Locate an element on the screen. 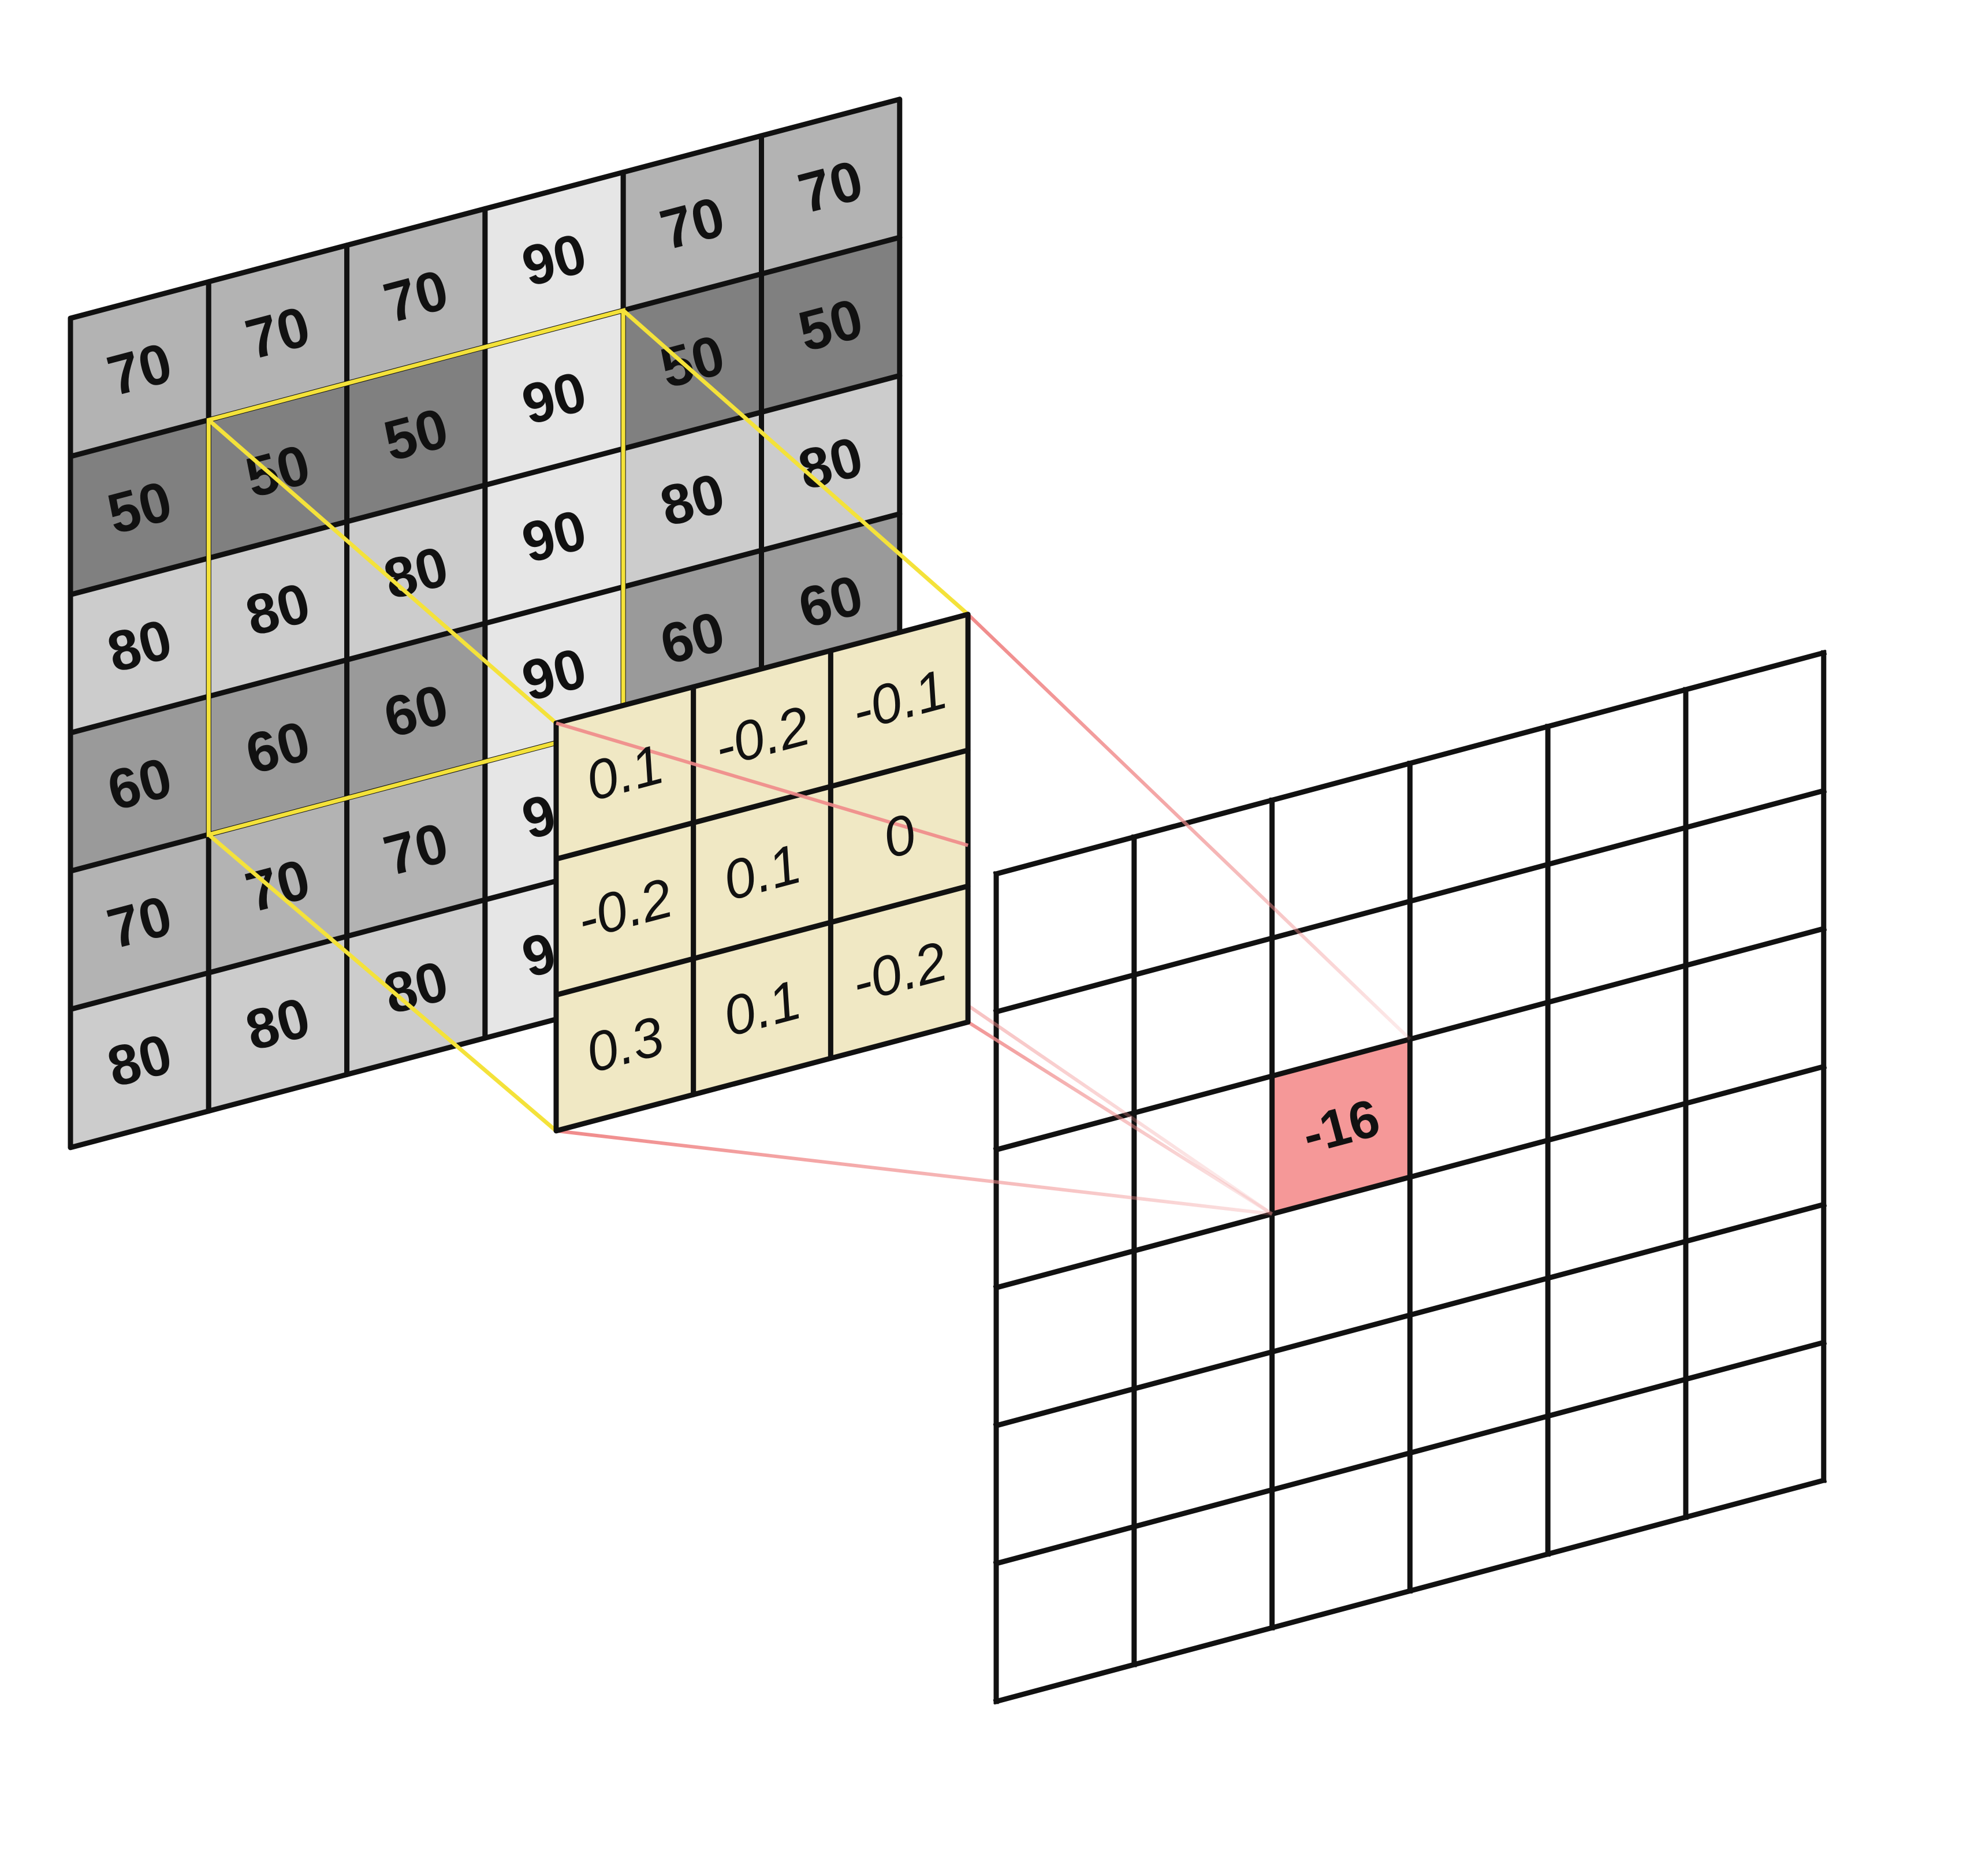  output-highlight-cell is located at coordinates (1341, 1126).